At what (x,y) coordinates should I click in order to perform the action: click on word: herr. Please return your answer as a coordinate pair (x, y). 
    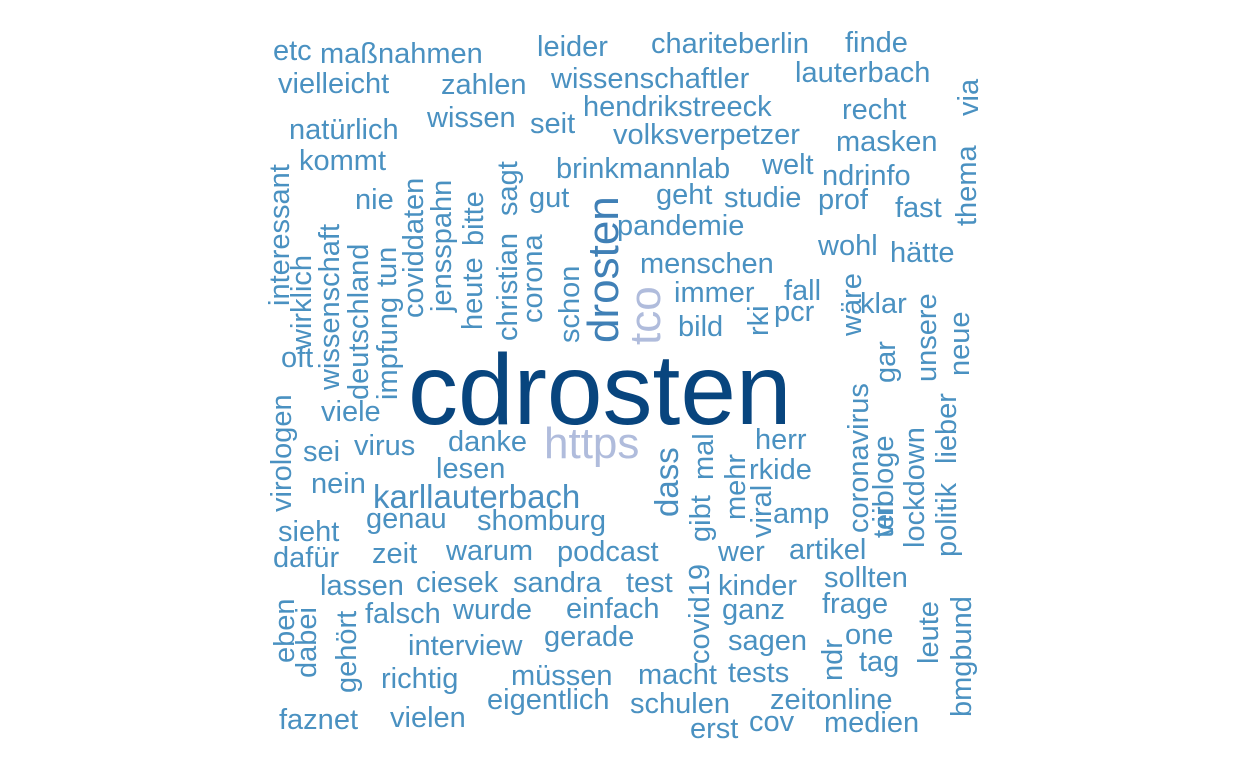
    Looking at the image, I should click on (781, 440).